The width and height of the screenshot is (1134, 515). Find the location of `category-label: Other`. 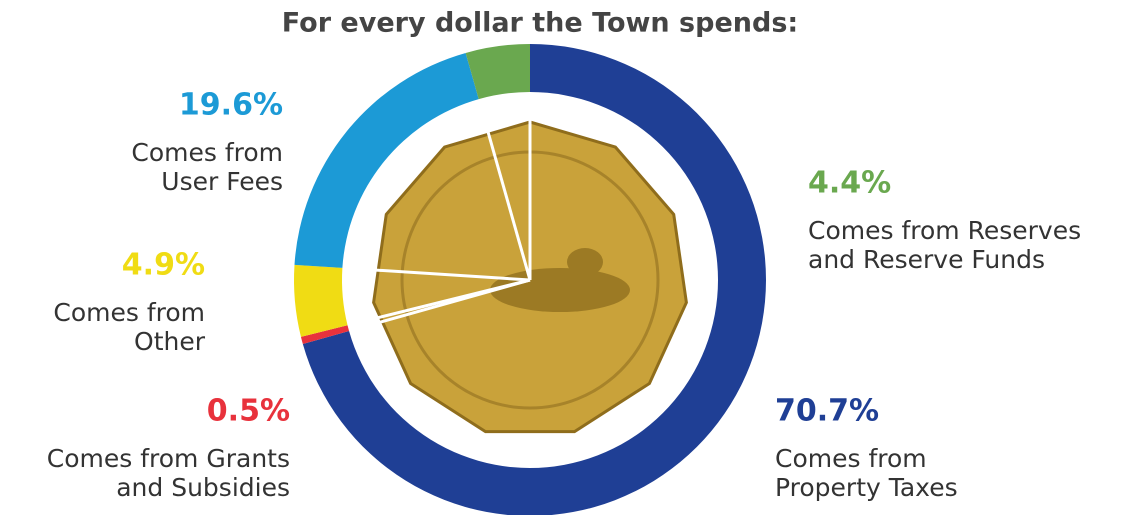

category-label: Other is located at coordinates (170, 341).